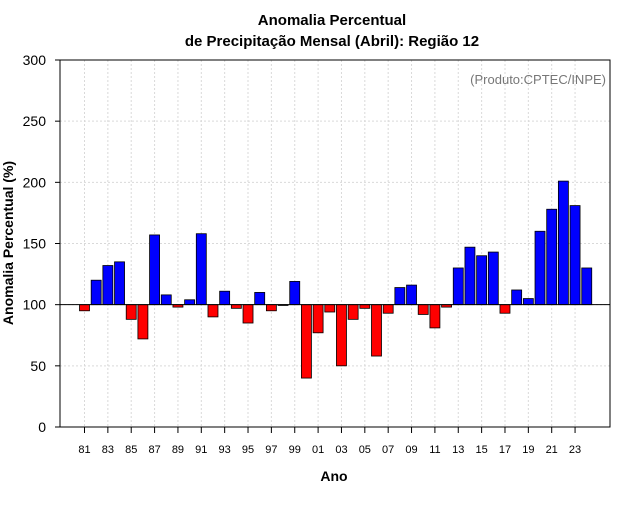 The image size is (640, 505). I want to click on x-tick-label: 01, so click(318, 450).